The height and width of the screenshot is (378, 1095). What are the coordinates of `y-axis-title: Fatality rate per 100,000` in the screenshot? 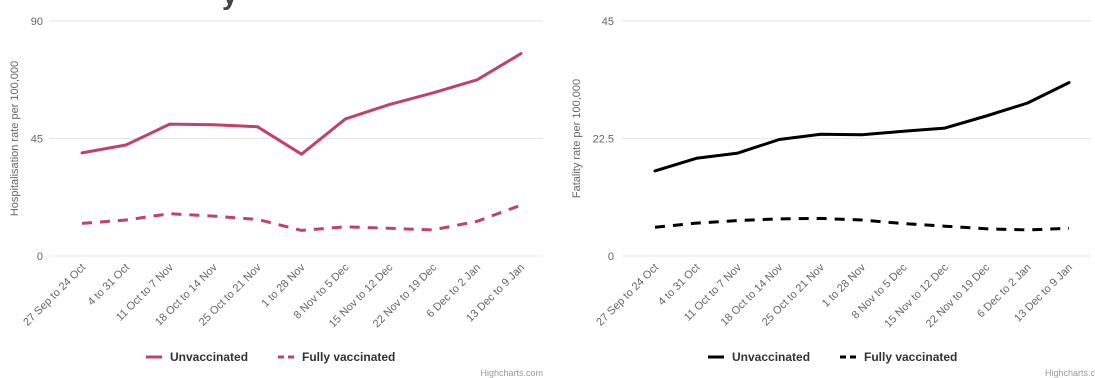 It's located at (577, 138).